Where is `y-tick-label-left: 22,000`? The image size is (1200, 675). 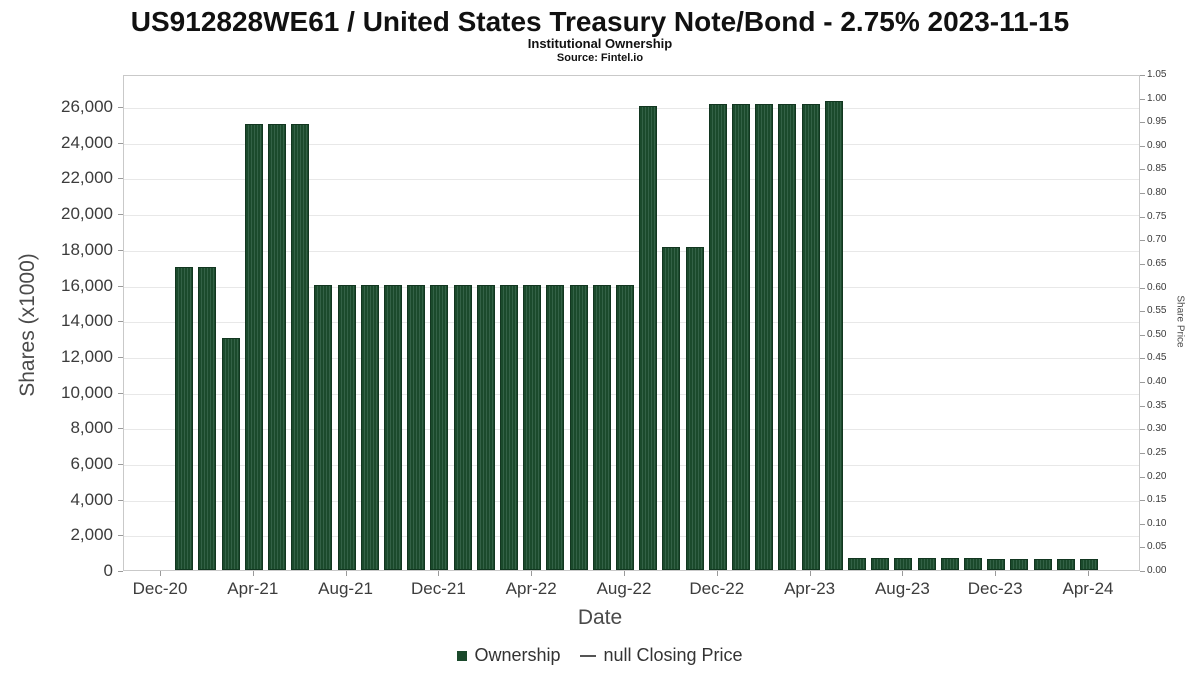 y-tick-label-left: 22,000 is located at coordinates (87, 178).